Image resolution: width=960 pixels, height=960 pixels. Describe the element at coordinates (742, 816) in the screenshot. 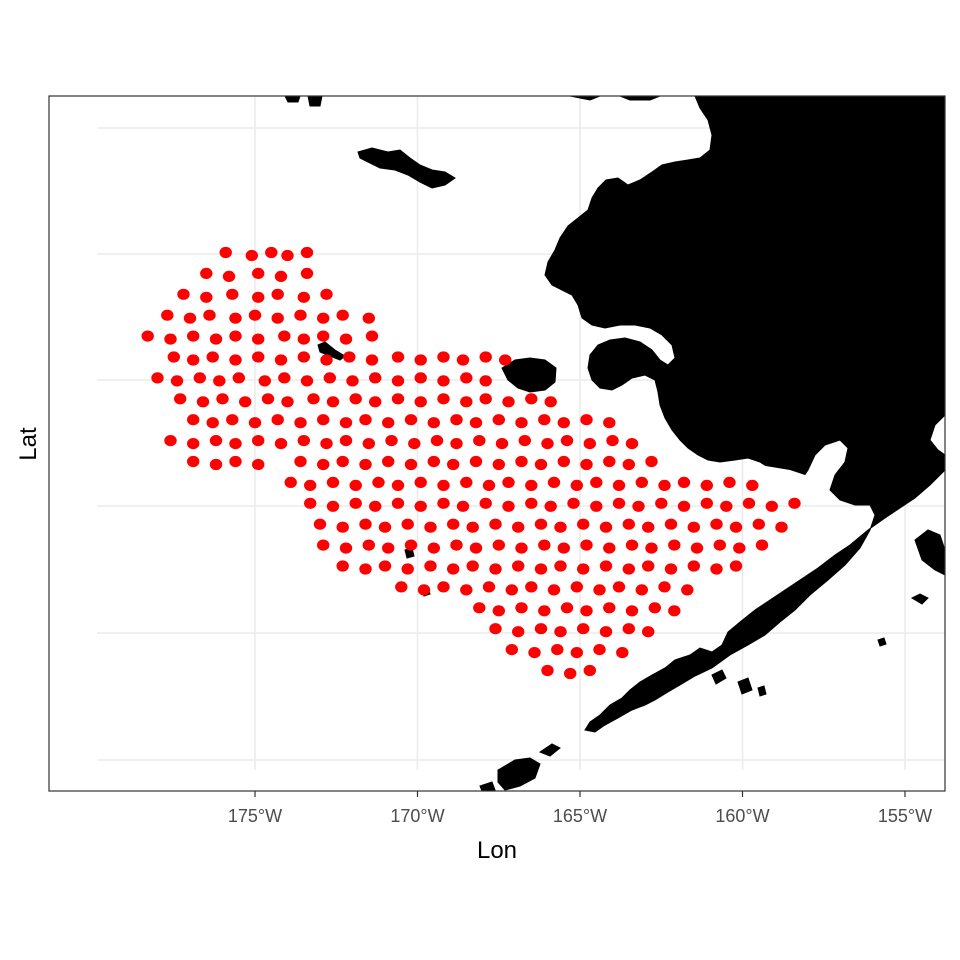

I see `x-tick-label-3: 160°W` at that location.